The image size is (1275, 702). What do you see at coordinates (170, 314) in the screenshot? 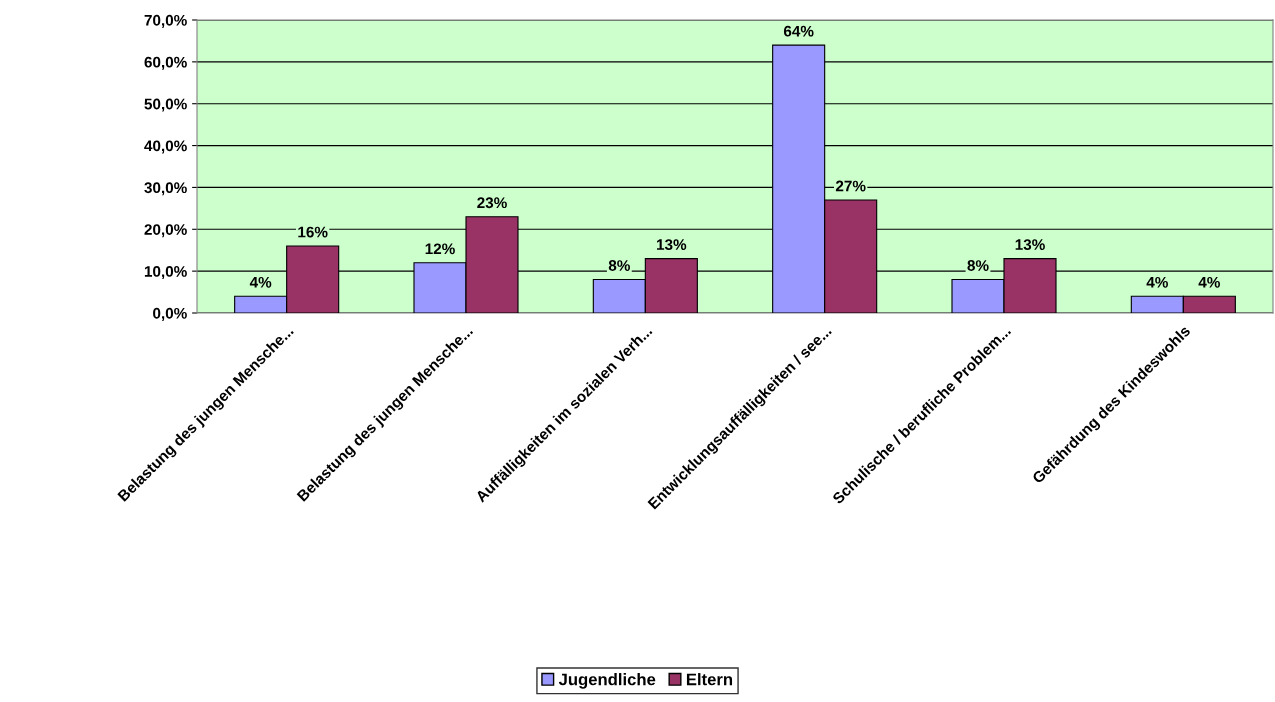
I see `y-tick-label: 0,0%` at bounding box center [170, 314].